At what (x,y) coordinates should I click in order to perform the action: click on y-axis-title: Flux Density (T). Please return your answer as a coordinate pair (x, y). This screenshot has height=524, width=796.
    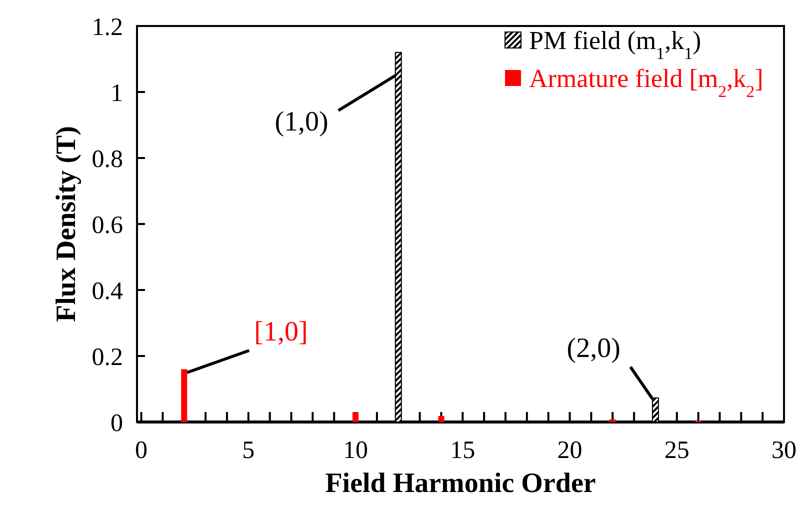
    Looking at the image, I should click on (66, 224).